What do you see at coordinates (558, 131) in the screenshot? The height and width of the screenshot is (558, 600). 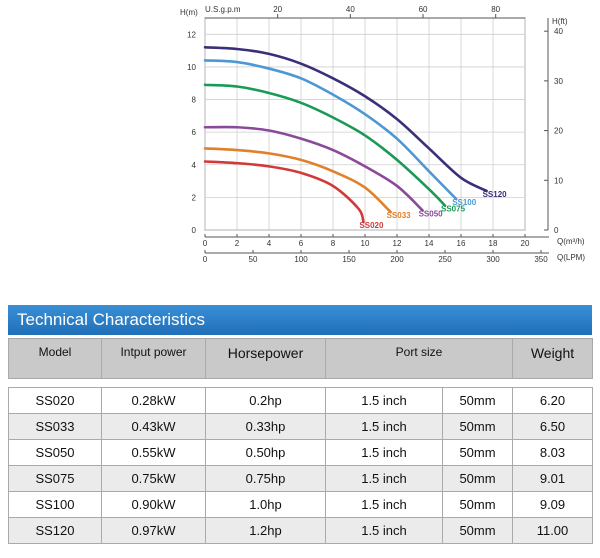 I see `right-tick-label: 20` at bounding box center [558, 131].